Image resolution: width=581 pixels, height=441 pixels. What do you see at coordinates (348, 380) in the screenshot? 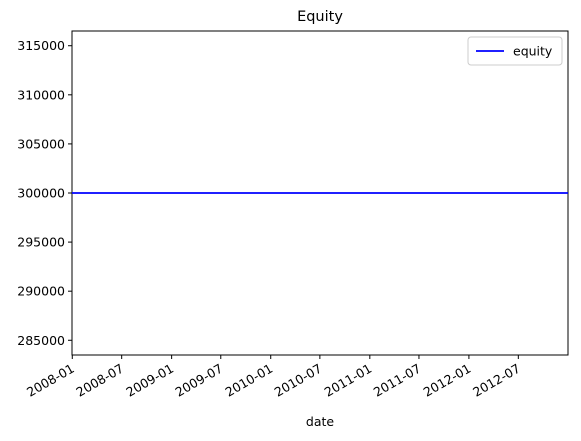
I see `x-tick-label: 2011-01` at bounding box center [348, 380].